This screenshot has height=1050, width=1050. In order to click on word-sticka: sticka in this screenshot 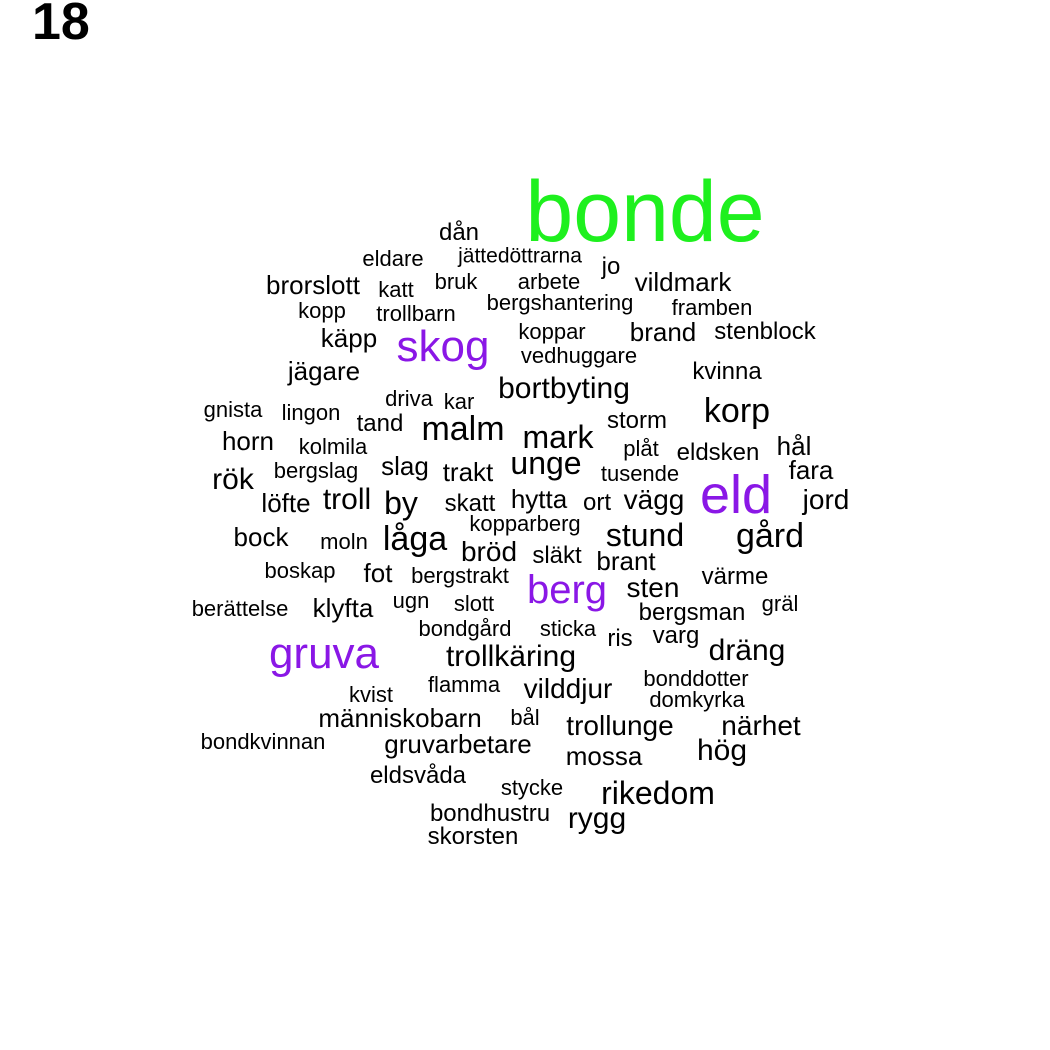, I will do `click(568, 628)`.